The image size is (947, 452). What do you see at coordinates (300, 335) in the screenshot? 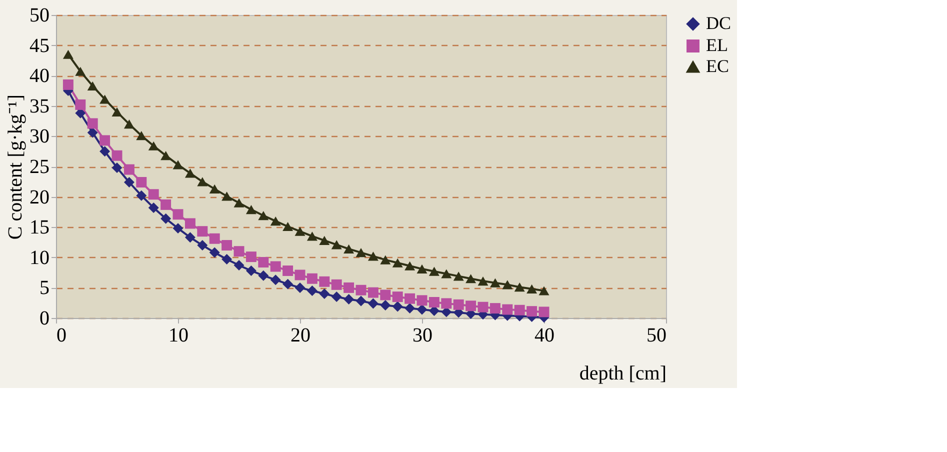
I see `x-tick-label: 20` at bounding box center [300, 335].